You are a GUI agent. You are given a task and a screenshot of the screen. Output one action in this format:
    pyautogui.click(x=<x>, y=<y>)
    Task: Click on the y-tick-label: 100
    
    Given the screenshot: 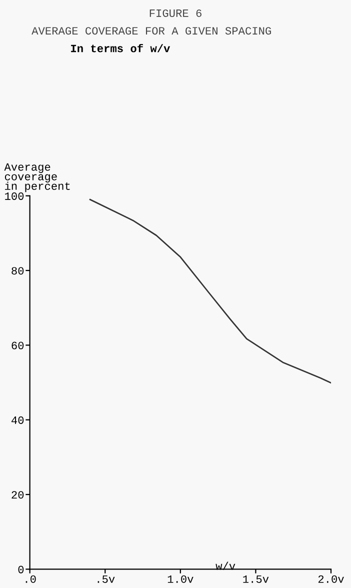 What is the action you would take?
    pyautogui.click(x=14, y=196)
    